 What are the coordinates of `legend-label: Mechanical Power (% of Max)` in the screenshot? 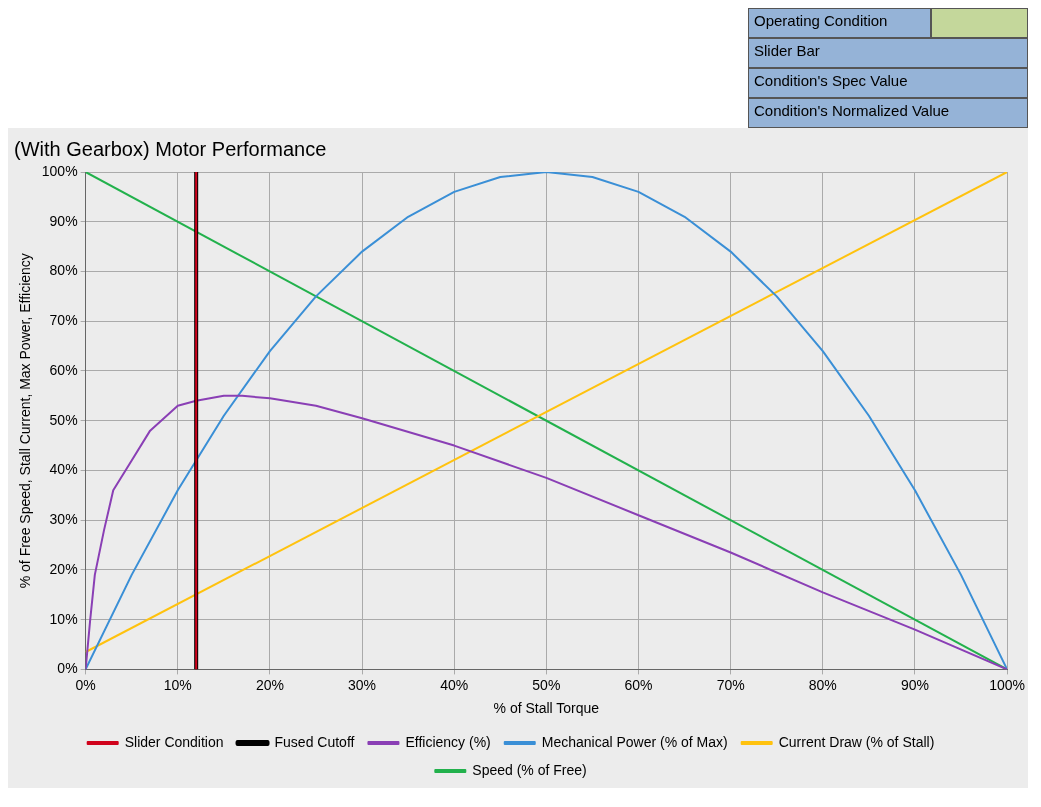 It's located at (634, 741).